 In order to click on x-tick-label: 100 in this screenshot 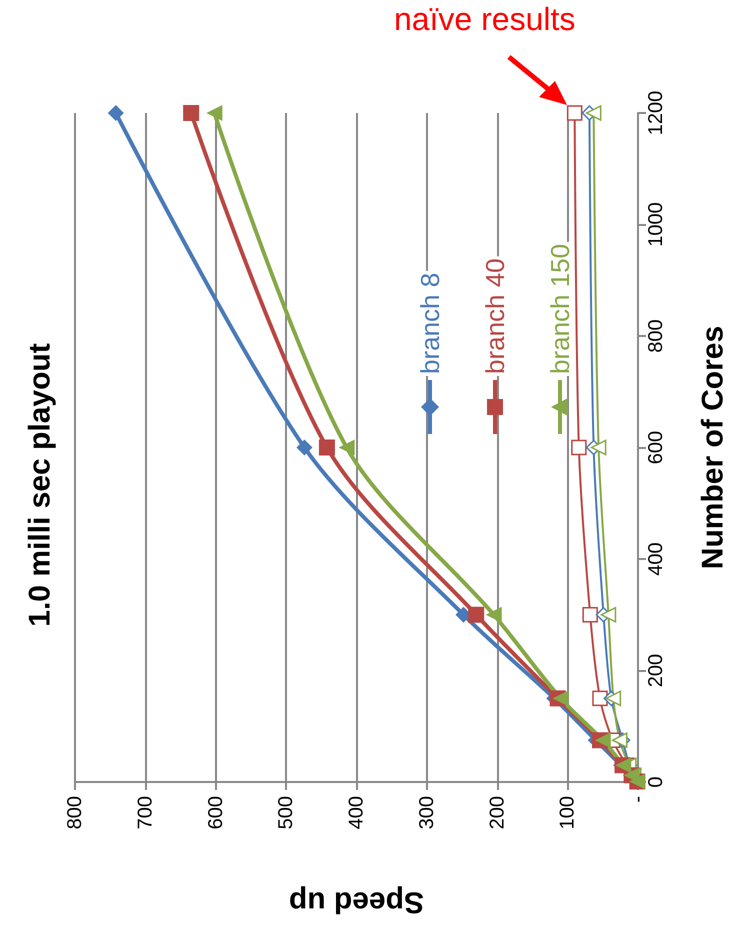, I will do `click(567, 813)`.